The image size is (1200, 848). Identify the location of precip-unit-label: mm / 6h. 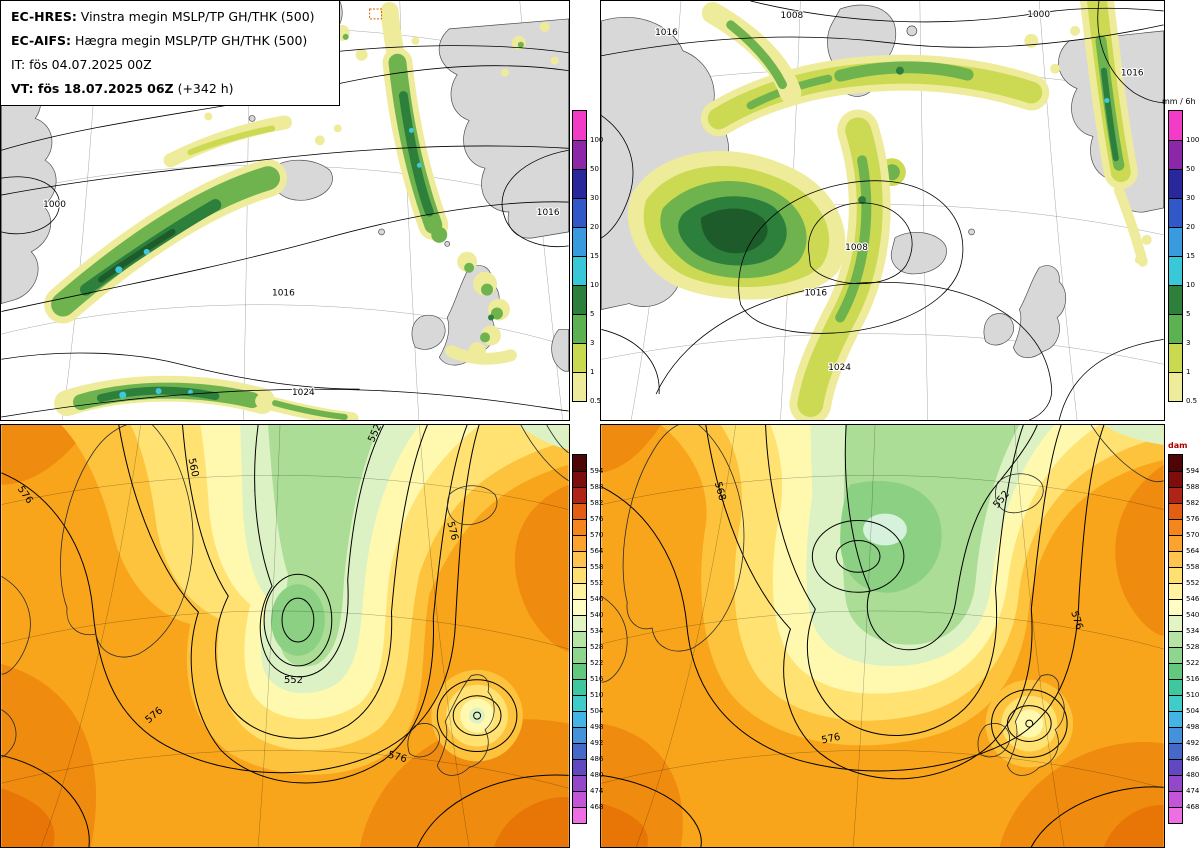
(1179, 101).